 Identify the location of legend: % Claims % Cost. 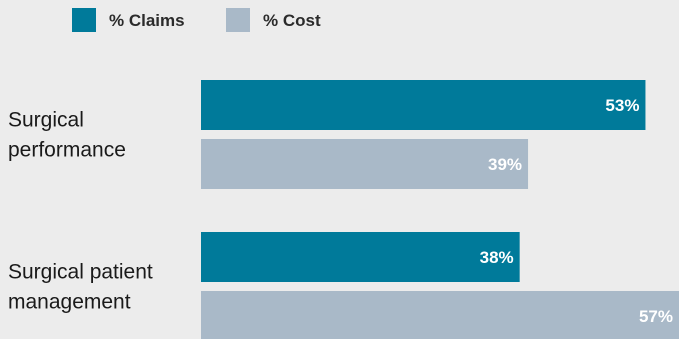
(196, 20).